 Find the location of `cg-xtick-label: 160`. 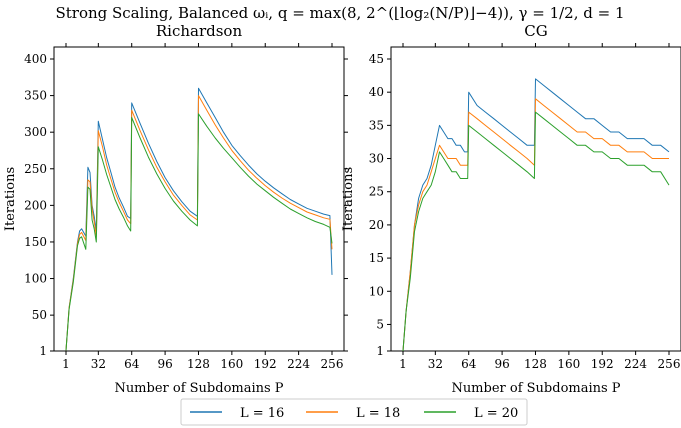

cg-xtick-label: 160 is located at coordinates (568, 364).